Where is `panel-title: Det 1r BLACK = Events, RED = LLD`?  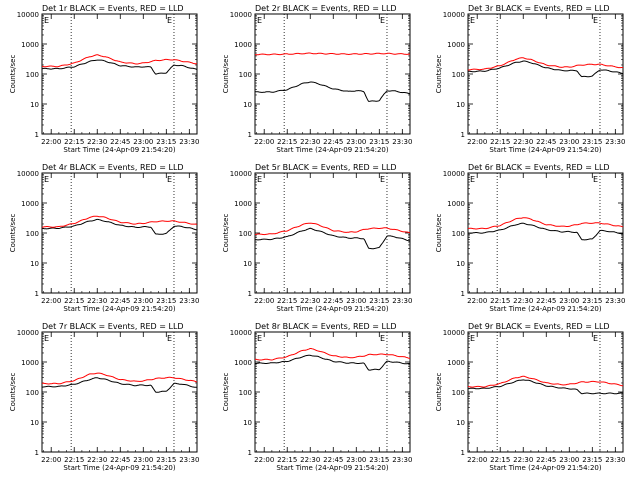 panel-title: Det 1r BLACK = Events, RED = LLD is located at coordinates (113, 8).